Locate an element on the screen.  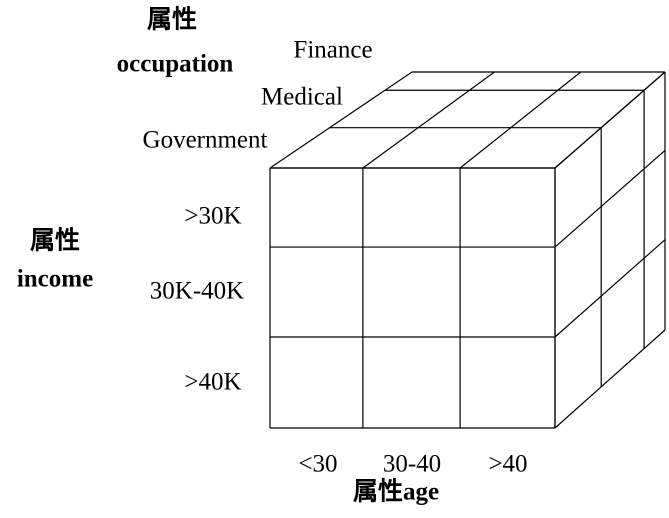
income-name: income is located at coordinates (55, 279).